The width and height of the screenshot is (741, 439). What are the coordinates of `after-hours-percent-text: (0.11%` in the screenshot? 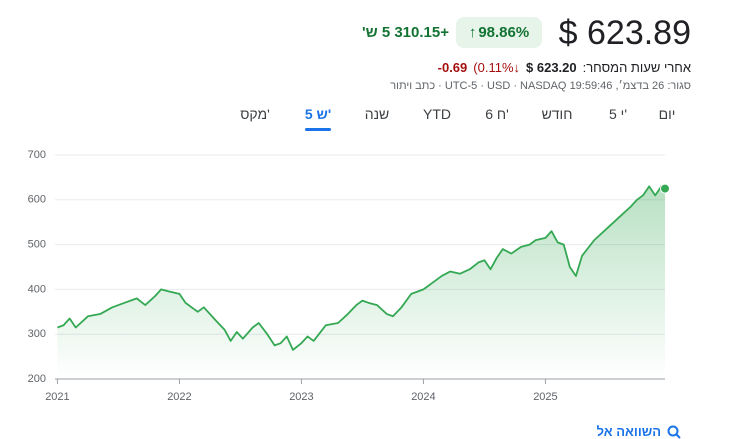 It's located at (493, 67).